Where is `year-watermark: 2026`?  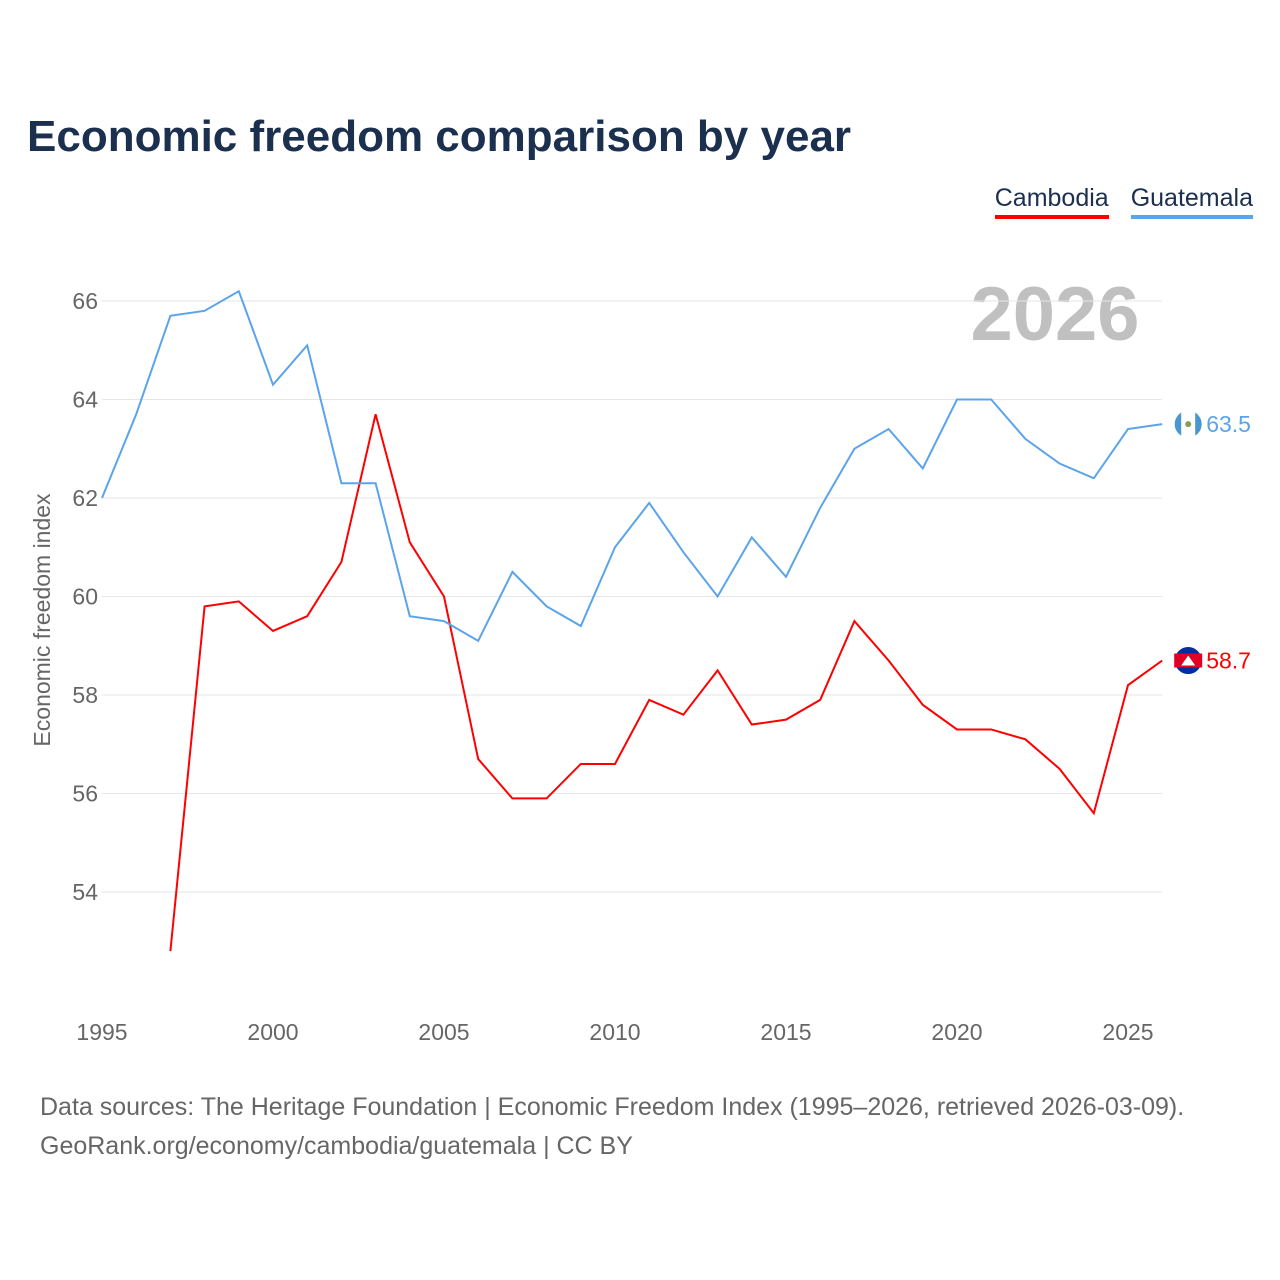 year-watermark: 2026 is located at coordinates (1054, 314).